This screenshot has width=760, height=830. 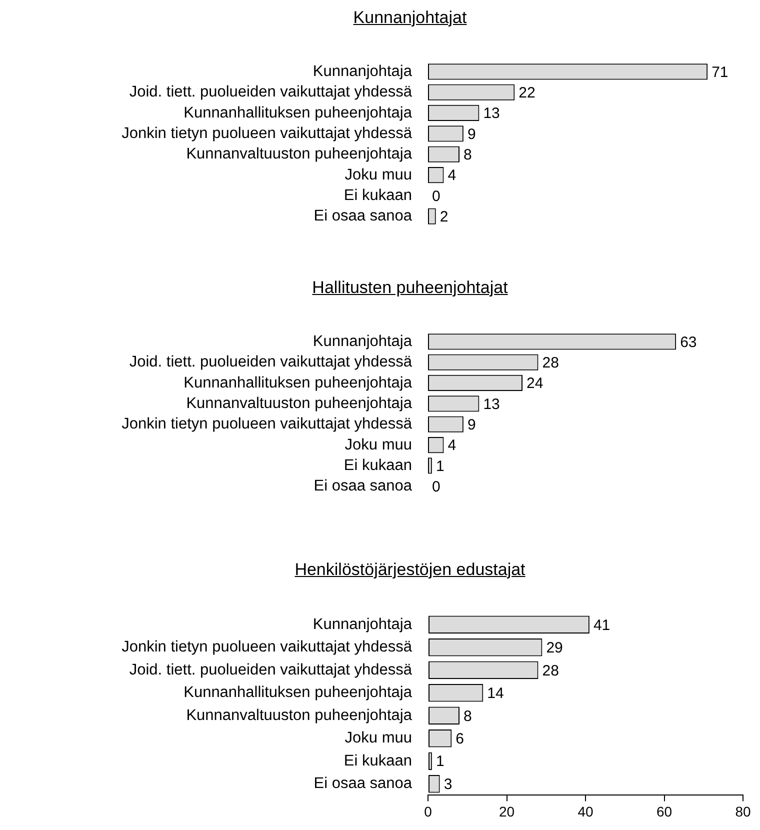 What do you see at coordinates (720, 72) in the screenshot?
I see `data-label: 71` at bounding box center [720, 72].